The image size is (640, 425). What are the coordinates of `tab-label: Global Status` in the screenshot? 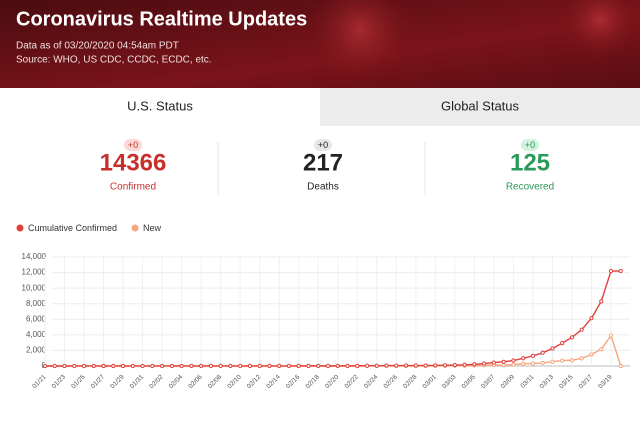 It's located at (480, 105).